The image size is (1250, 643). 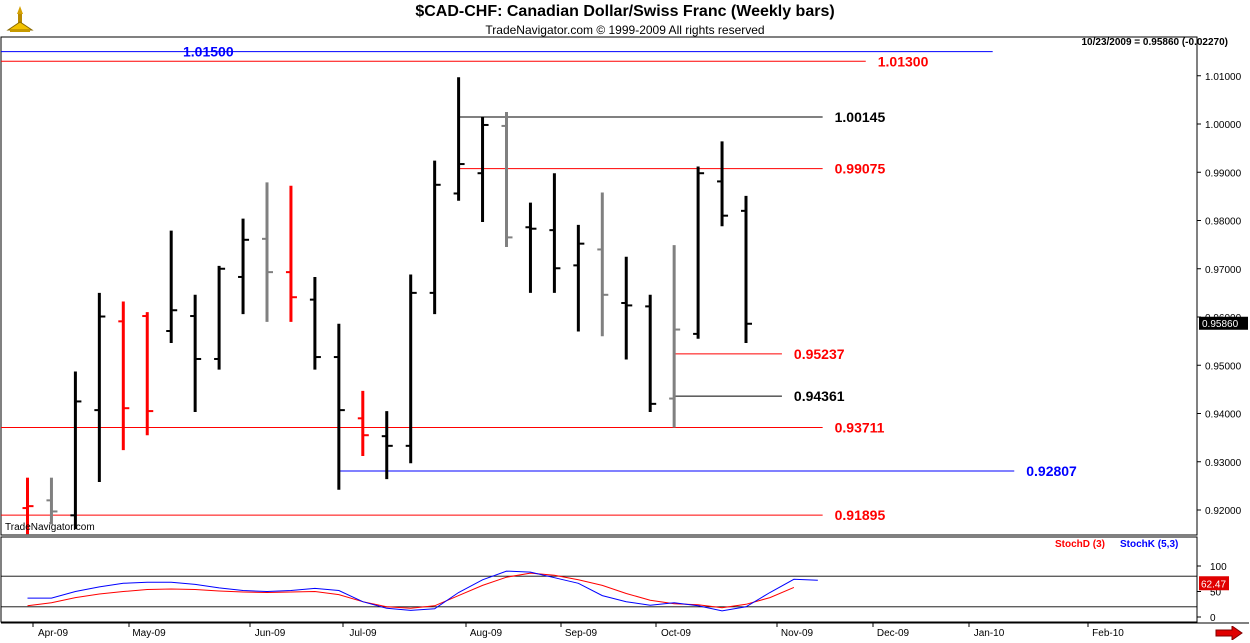 What do you see at coordinates (1218, 567) in the screenshot?
I see `stoch-y-tick-label: 100` at bounding box center [1218, 567].